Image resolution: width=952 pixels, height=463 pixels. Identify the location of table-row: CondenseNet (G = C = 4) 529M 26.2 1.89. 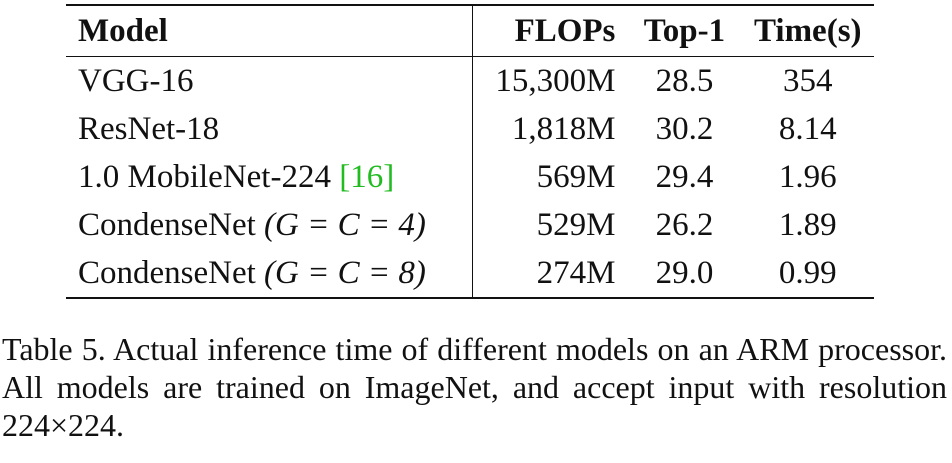
(470, 225).